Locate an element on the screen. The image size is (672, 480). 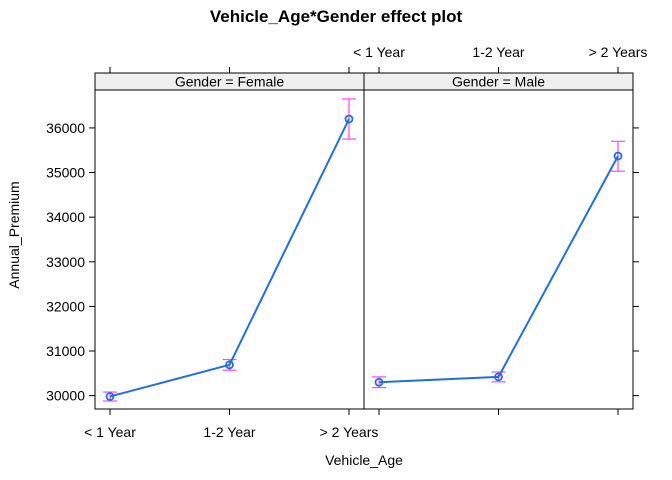
x-tick-label-top: > 2 Years is located at coordinates (618, 52).